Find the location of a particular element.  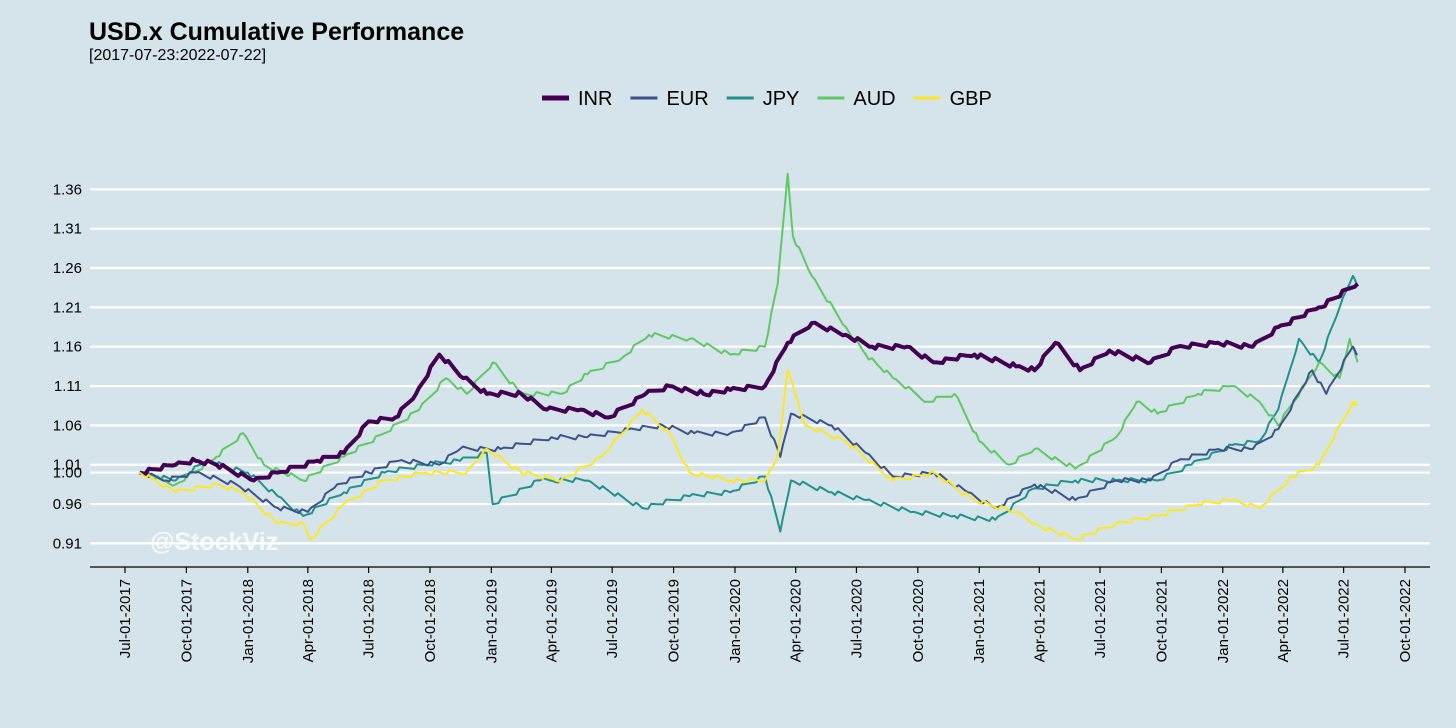

y-tick-label: 1.06 is located at coordinates (67, 425).